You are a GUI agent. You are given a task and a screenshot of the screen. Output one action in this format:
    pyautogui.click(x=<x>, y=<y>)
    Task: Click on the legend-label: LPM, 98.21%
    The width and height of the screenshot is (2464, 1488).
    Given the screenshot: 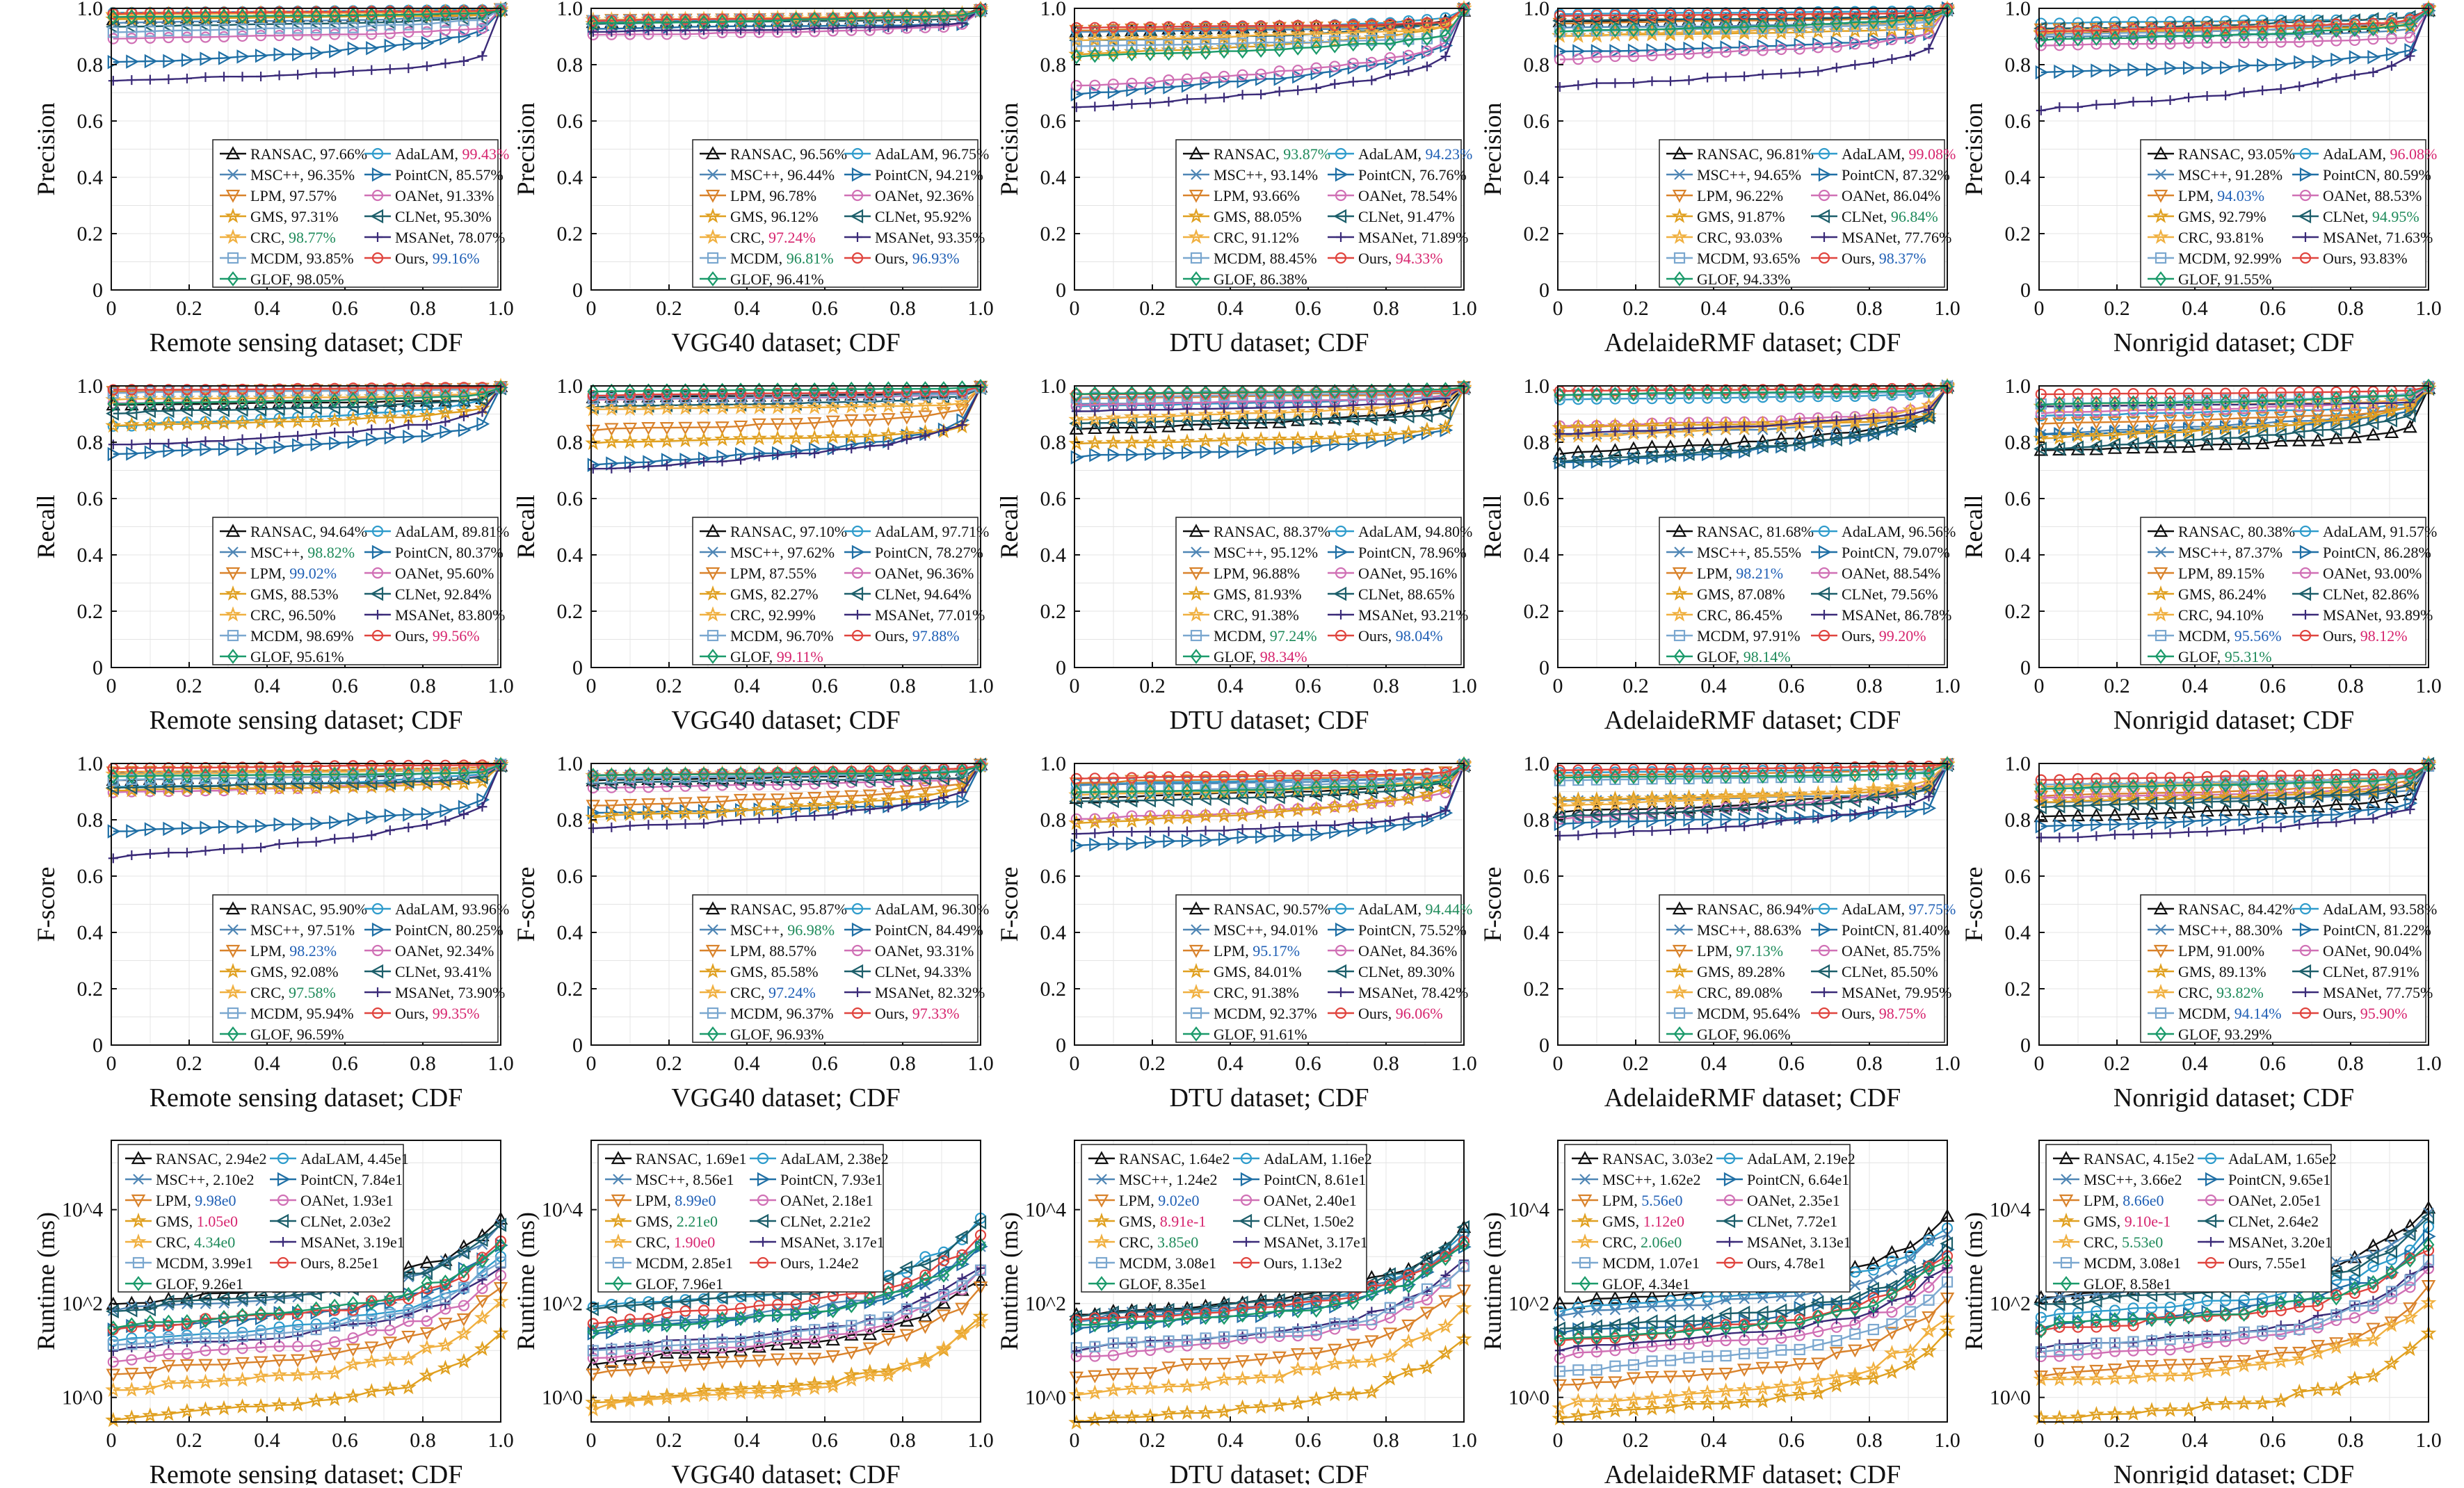 What is the action you would take?
    pyautogui.click(x=1740, y=574)
    